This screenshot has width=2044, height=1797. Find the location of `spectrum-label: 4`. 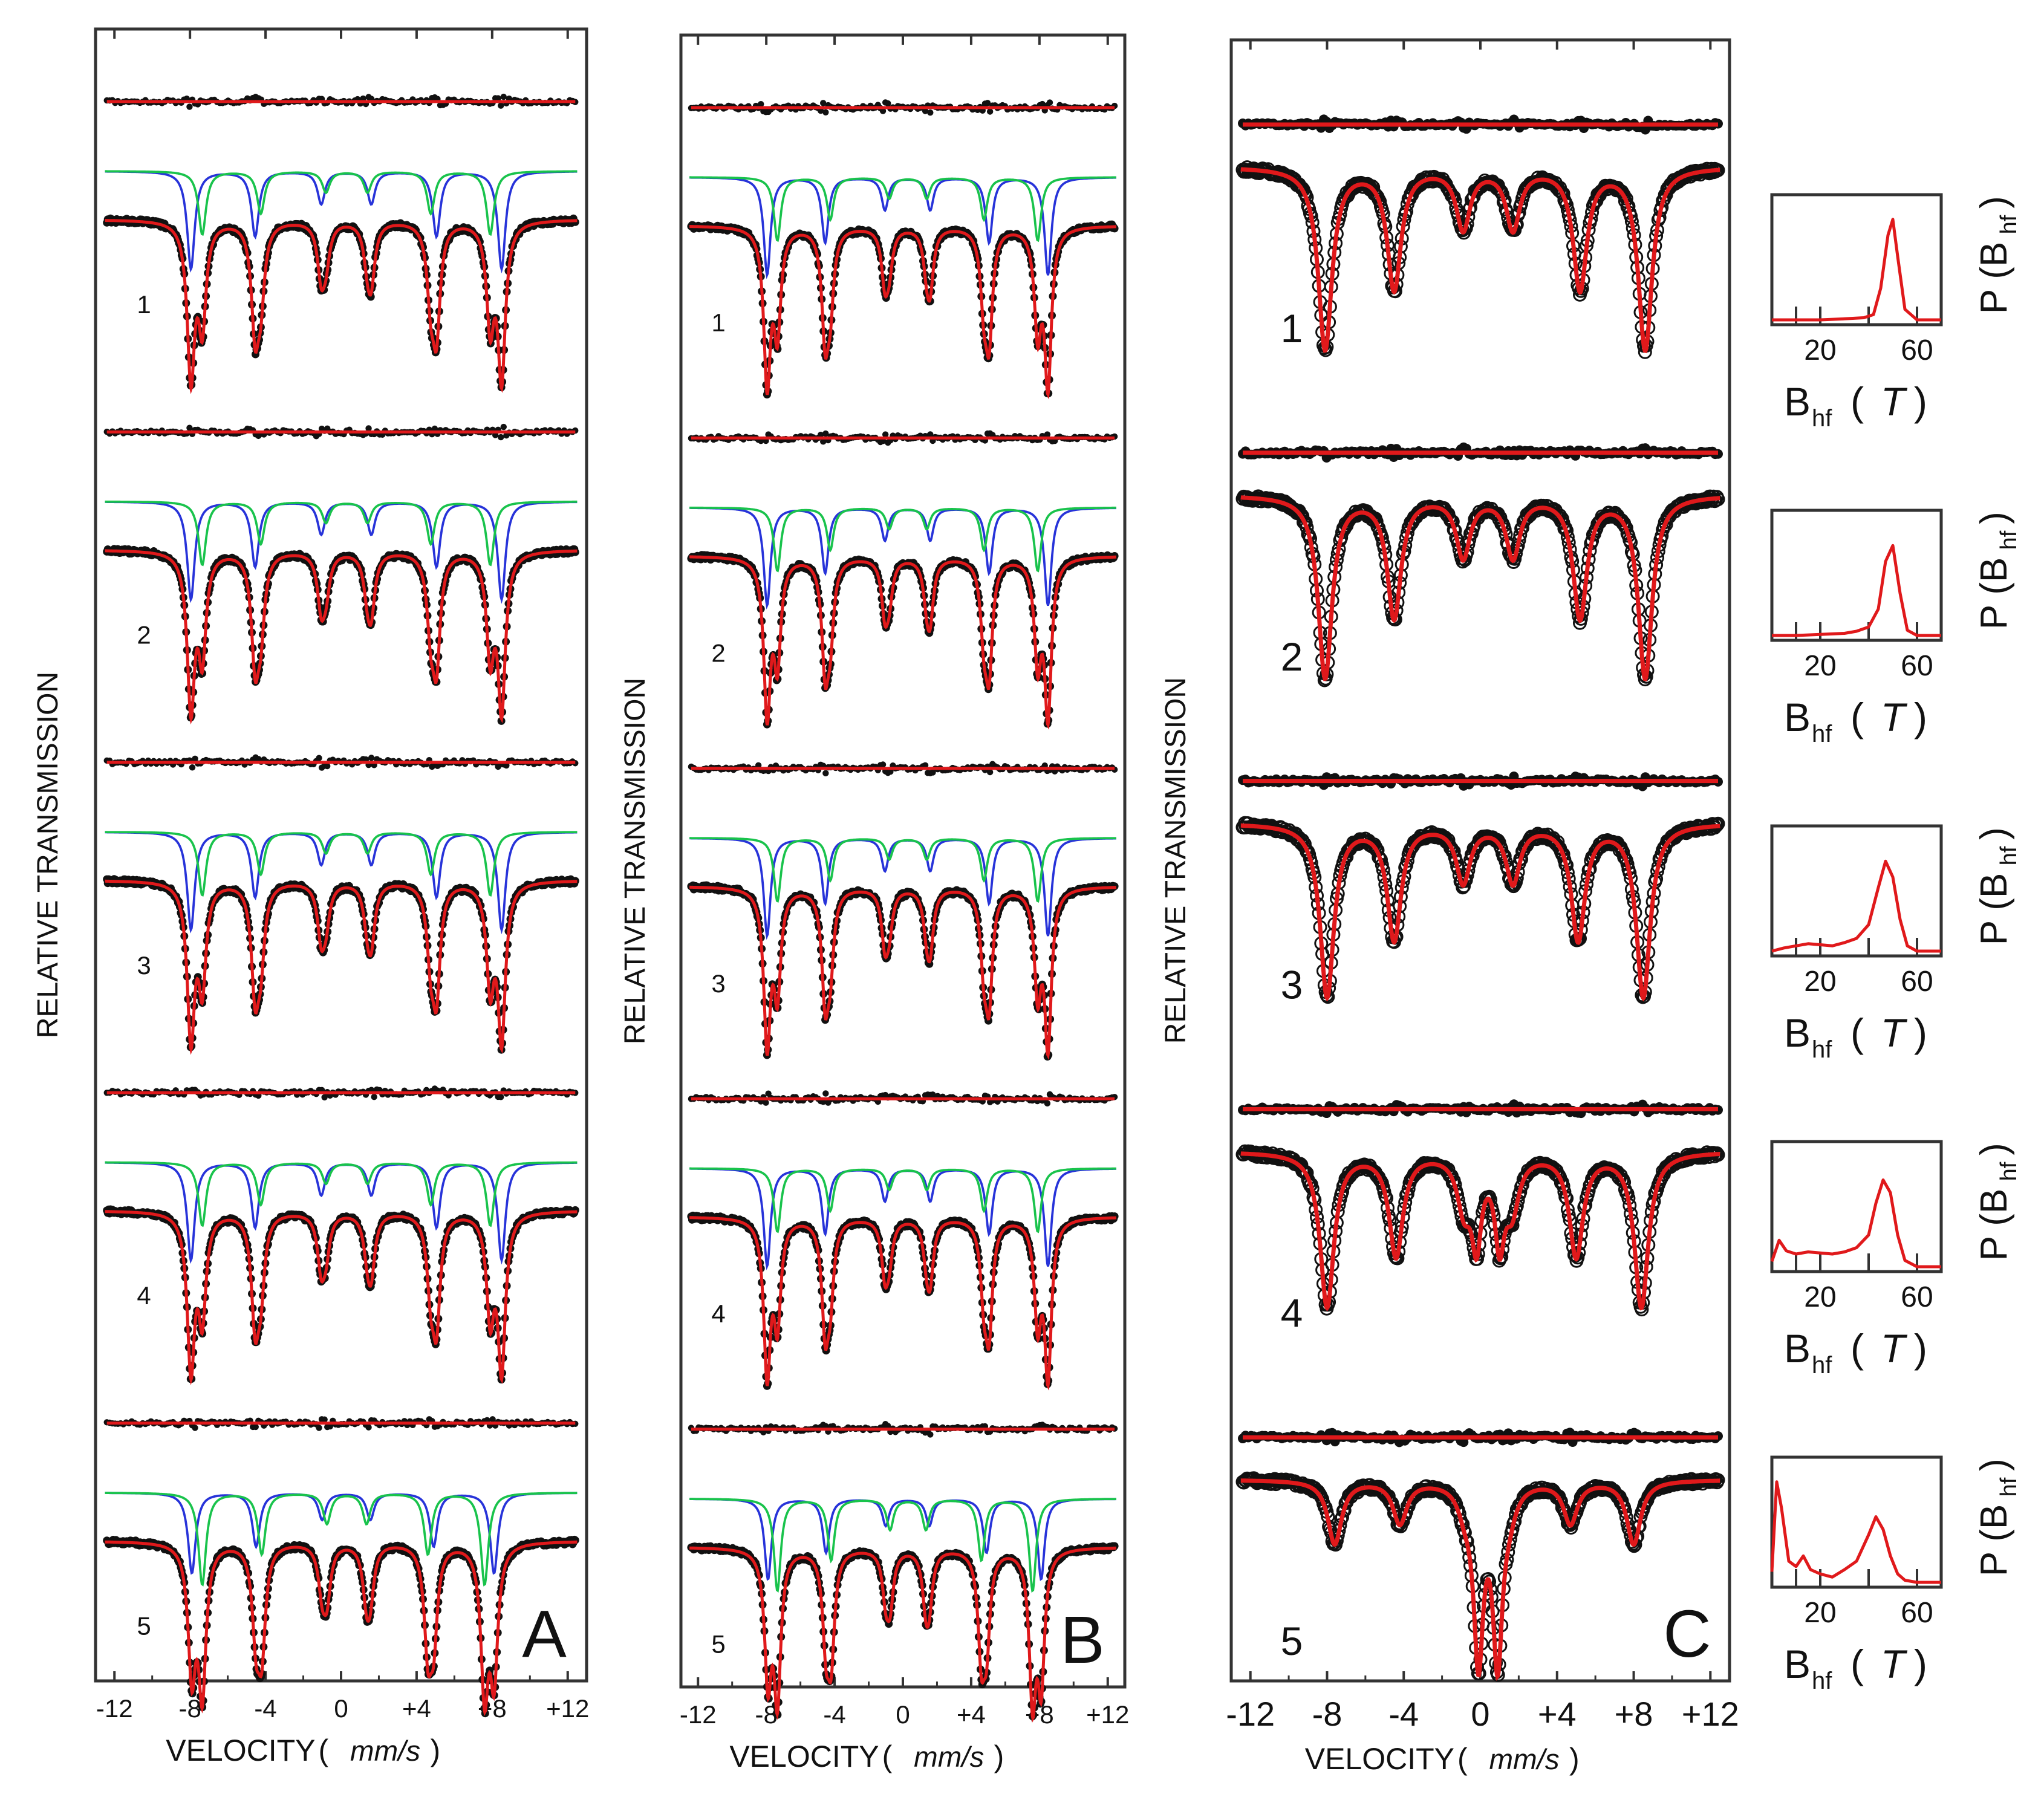

spectrum-label: 4 is located at coordinates (144, 1295).